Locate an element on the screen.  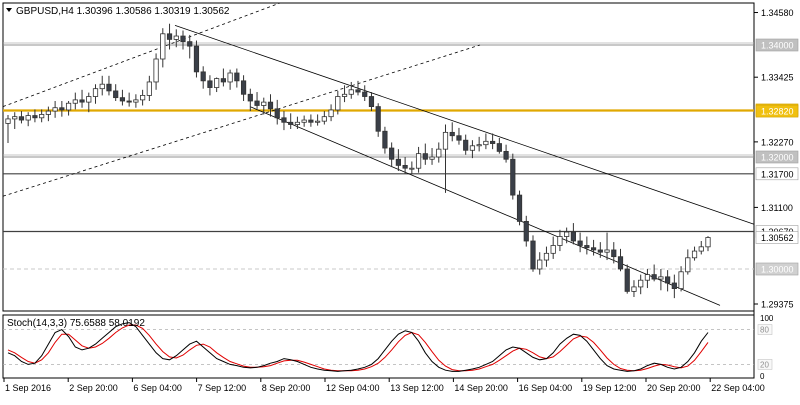
level-badge-label-3: 1.32000 is located at coordinates (777, 158).